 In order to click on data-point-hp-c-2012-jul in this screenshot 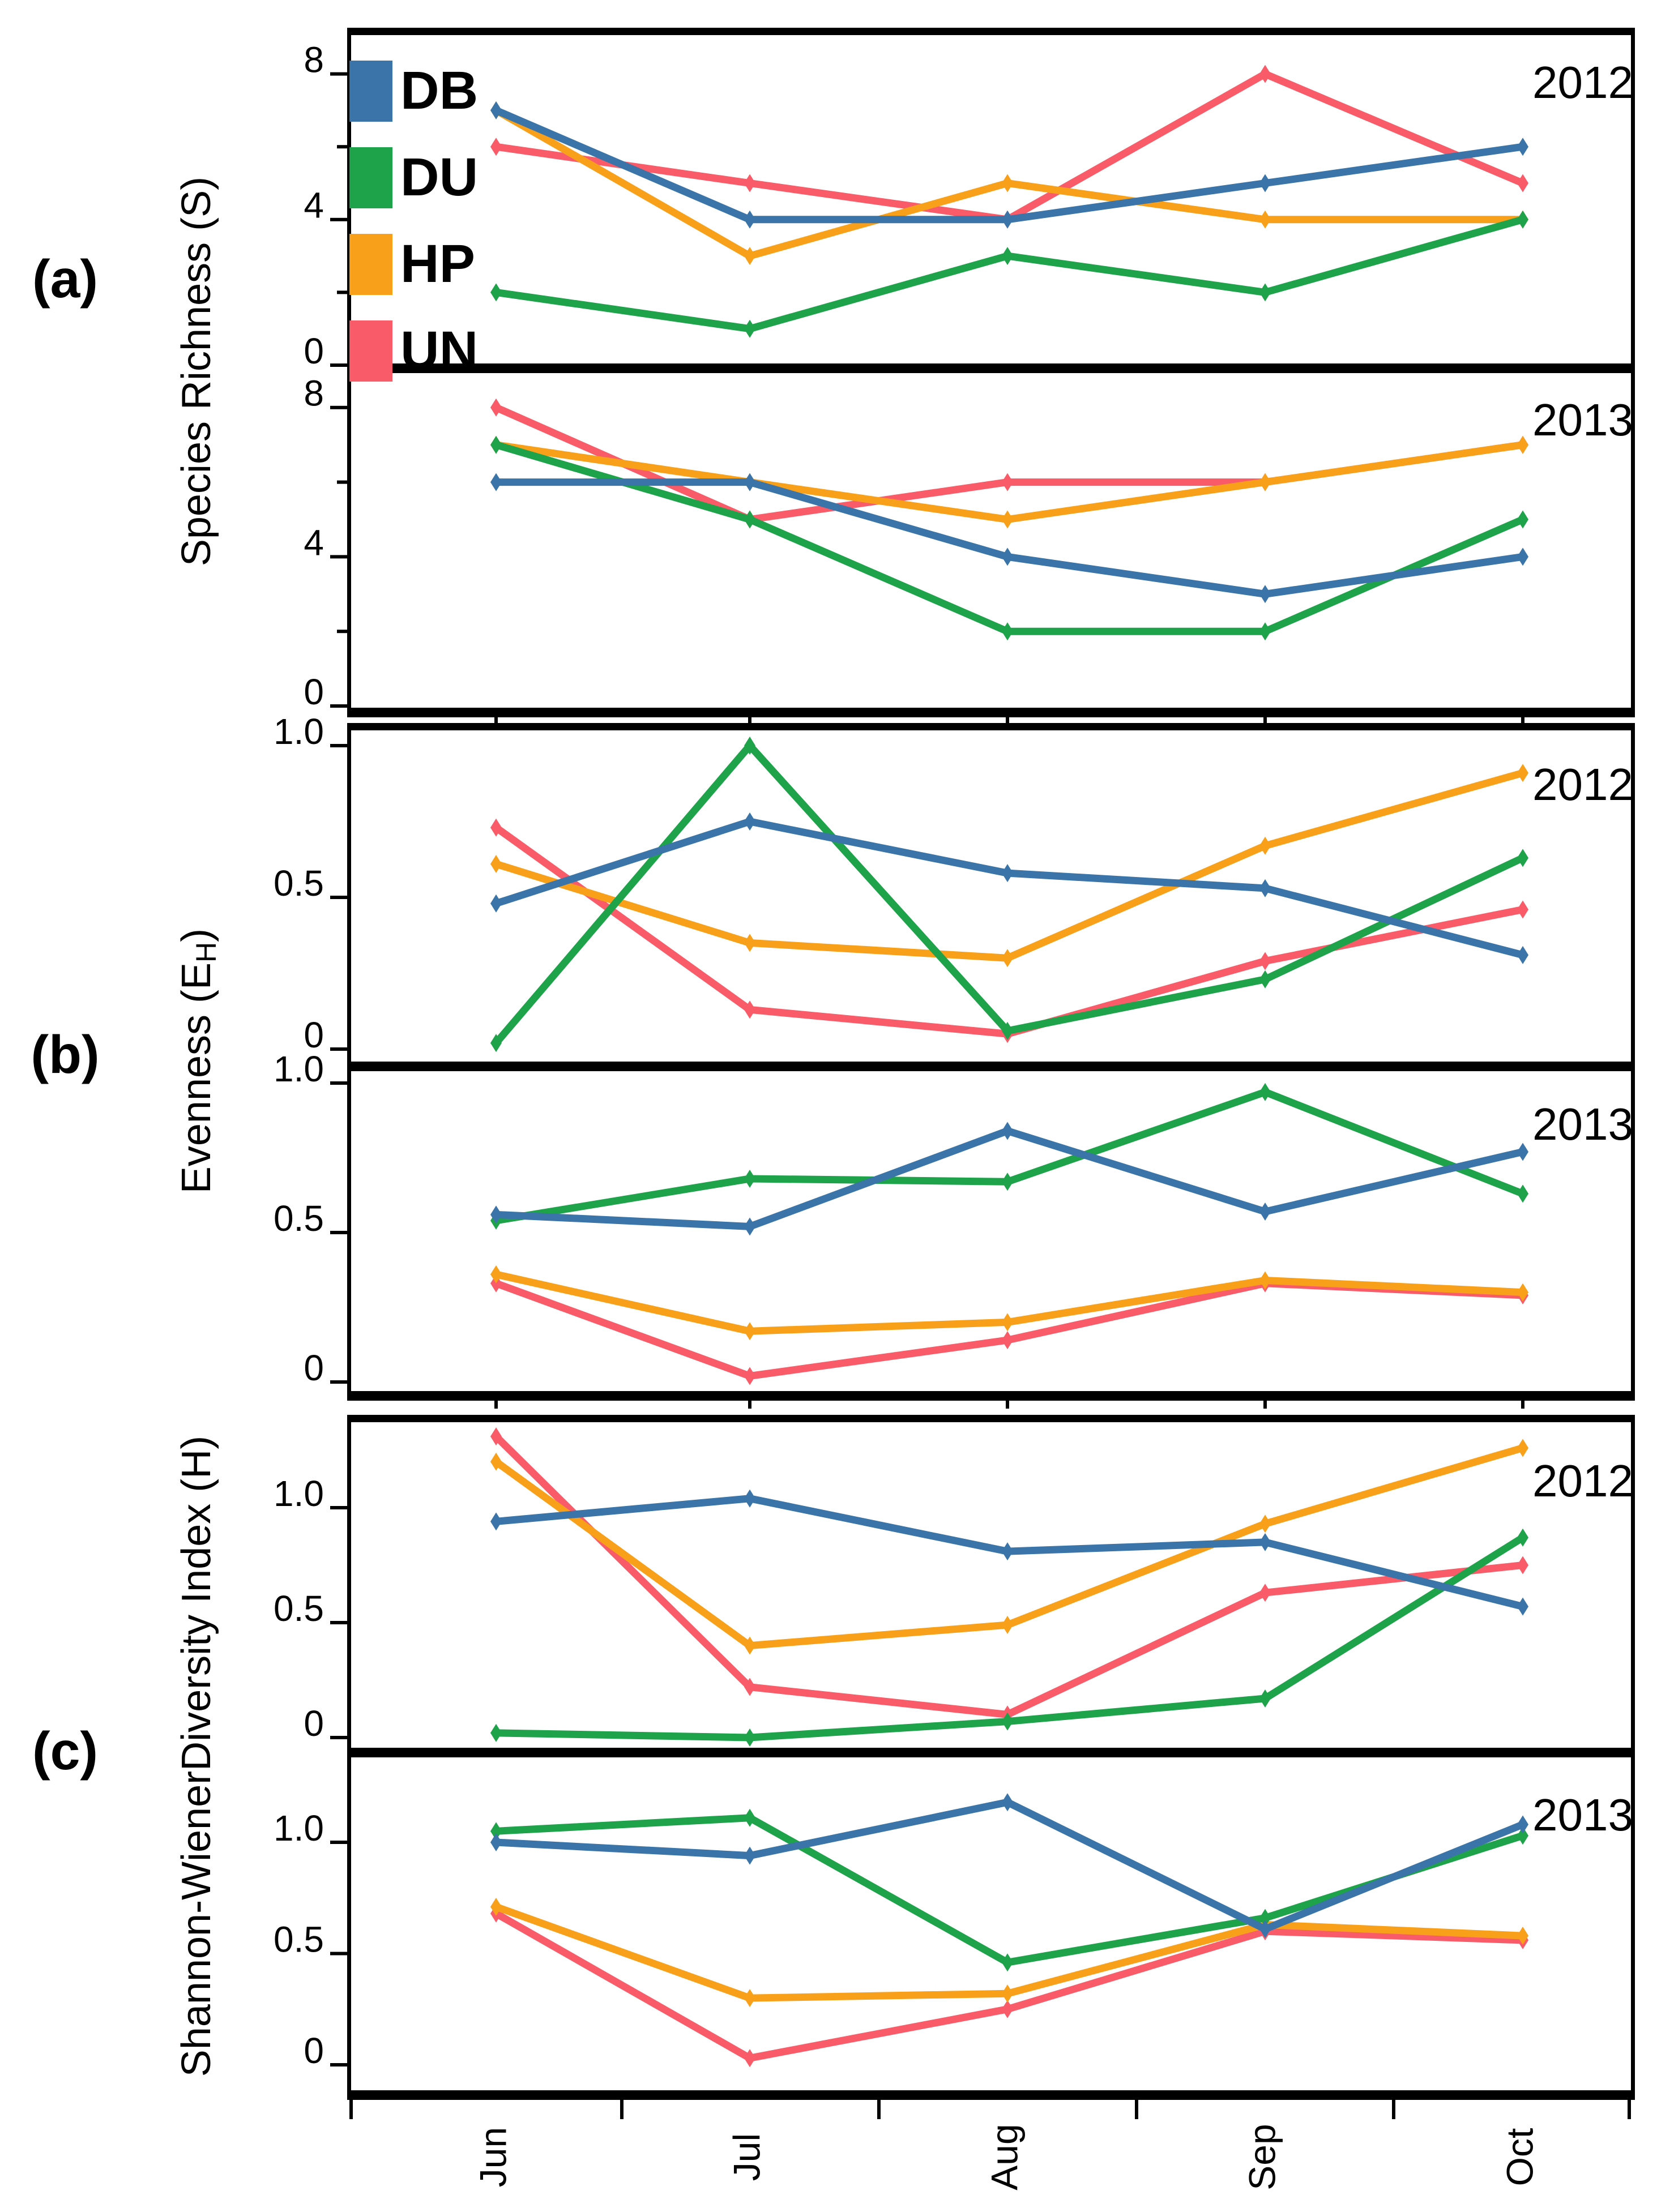, I will do `click(749, 1645)`.